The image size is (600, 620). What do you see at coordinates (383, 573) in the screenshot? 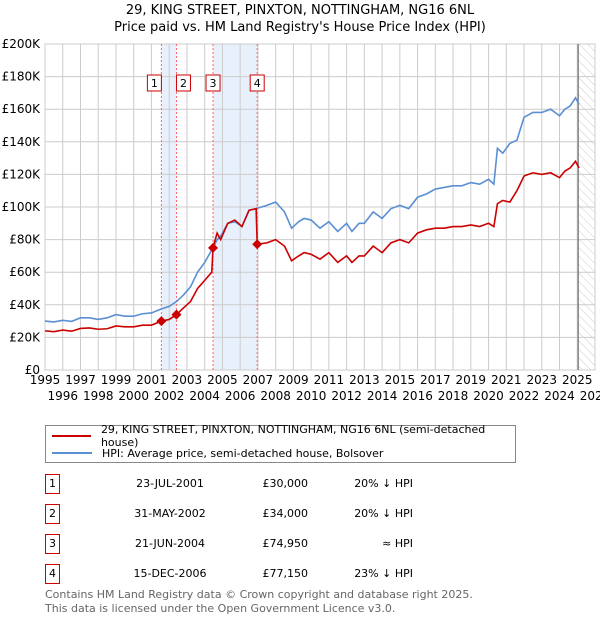
I see `transaction-hpi-comparison: 23% ↓ HPI` at bounding box center [383, 573].